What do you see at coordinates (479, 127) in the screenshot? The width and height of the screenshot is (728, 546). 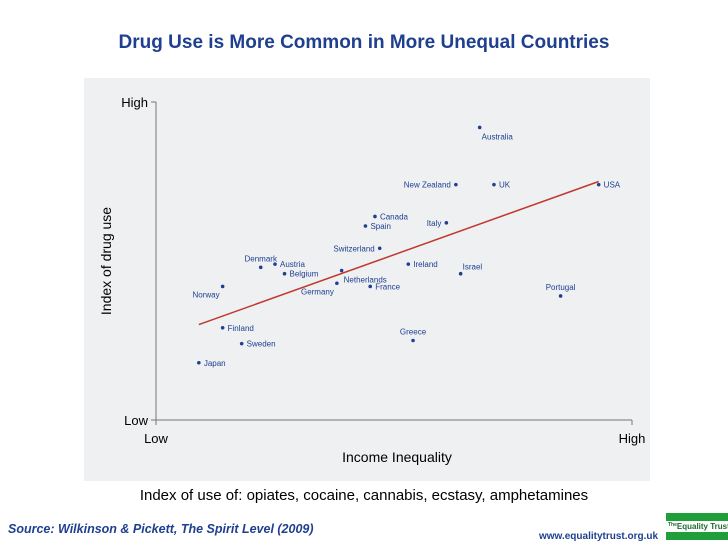 I see `point-australia` at bounding box center [479, 127].